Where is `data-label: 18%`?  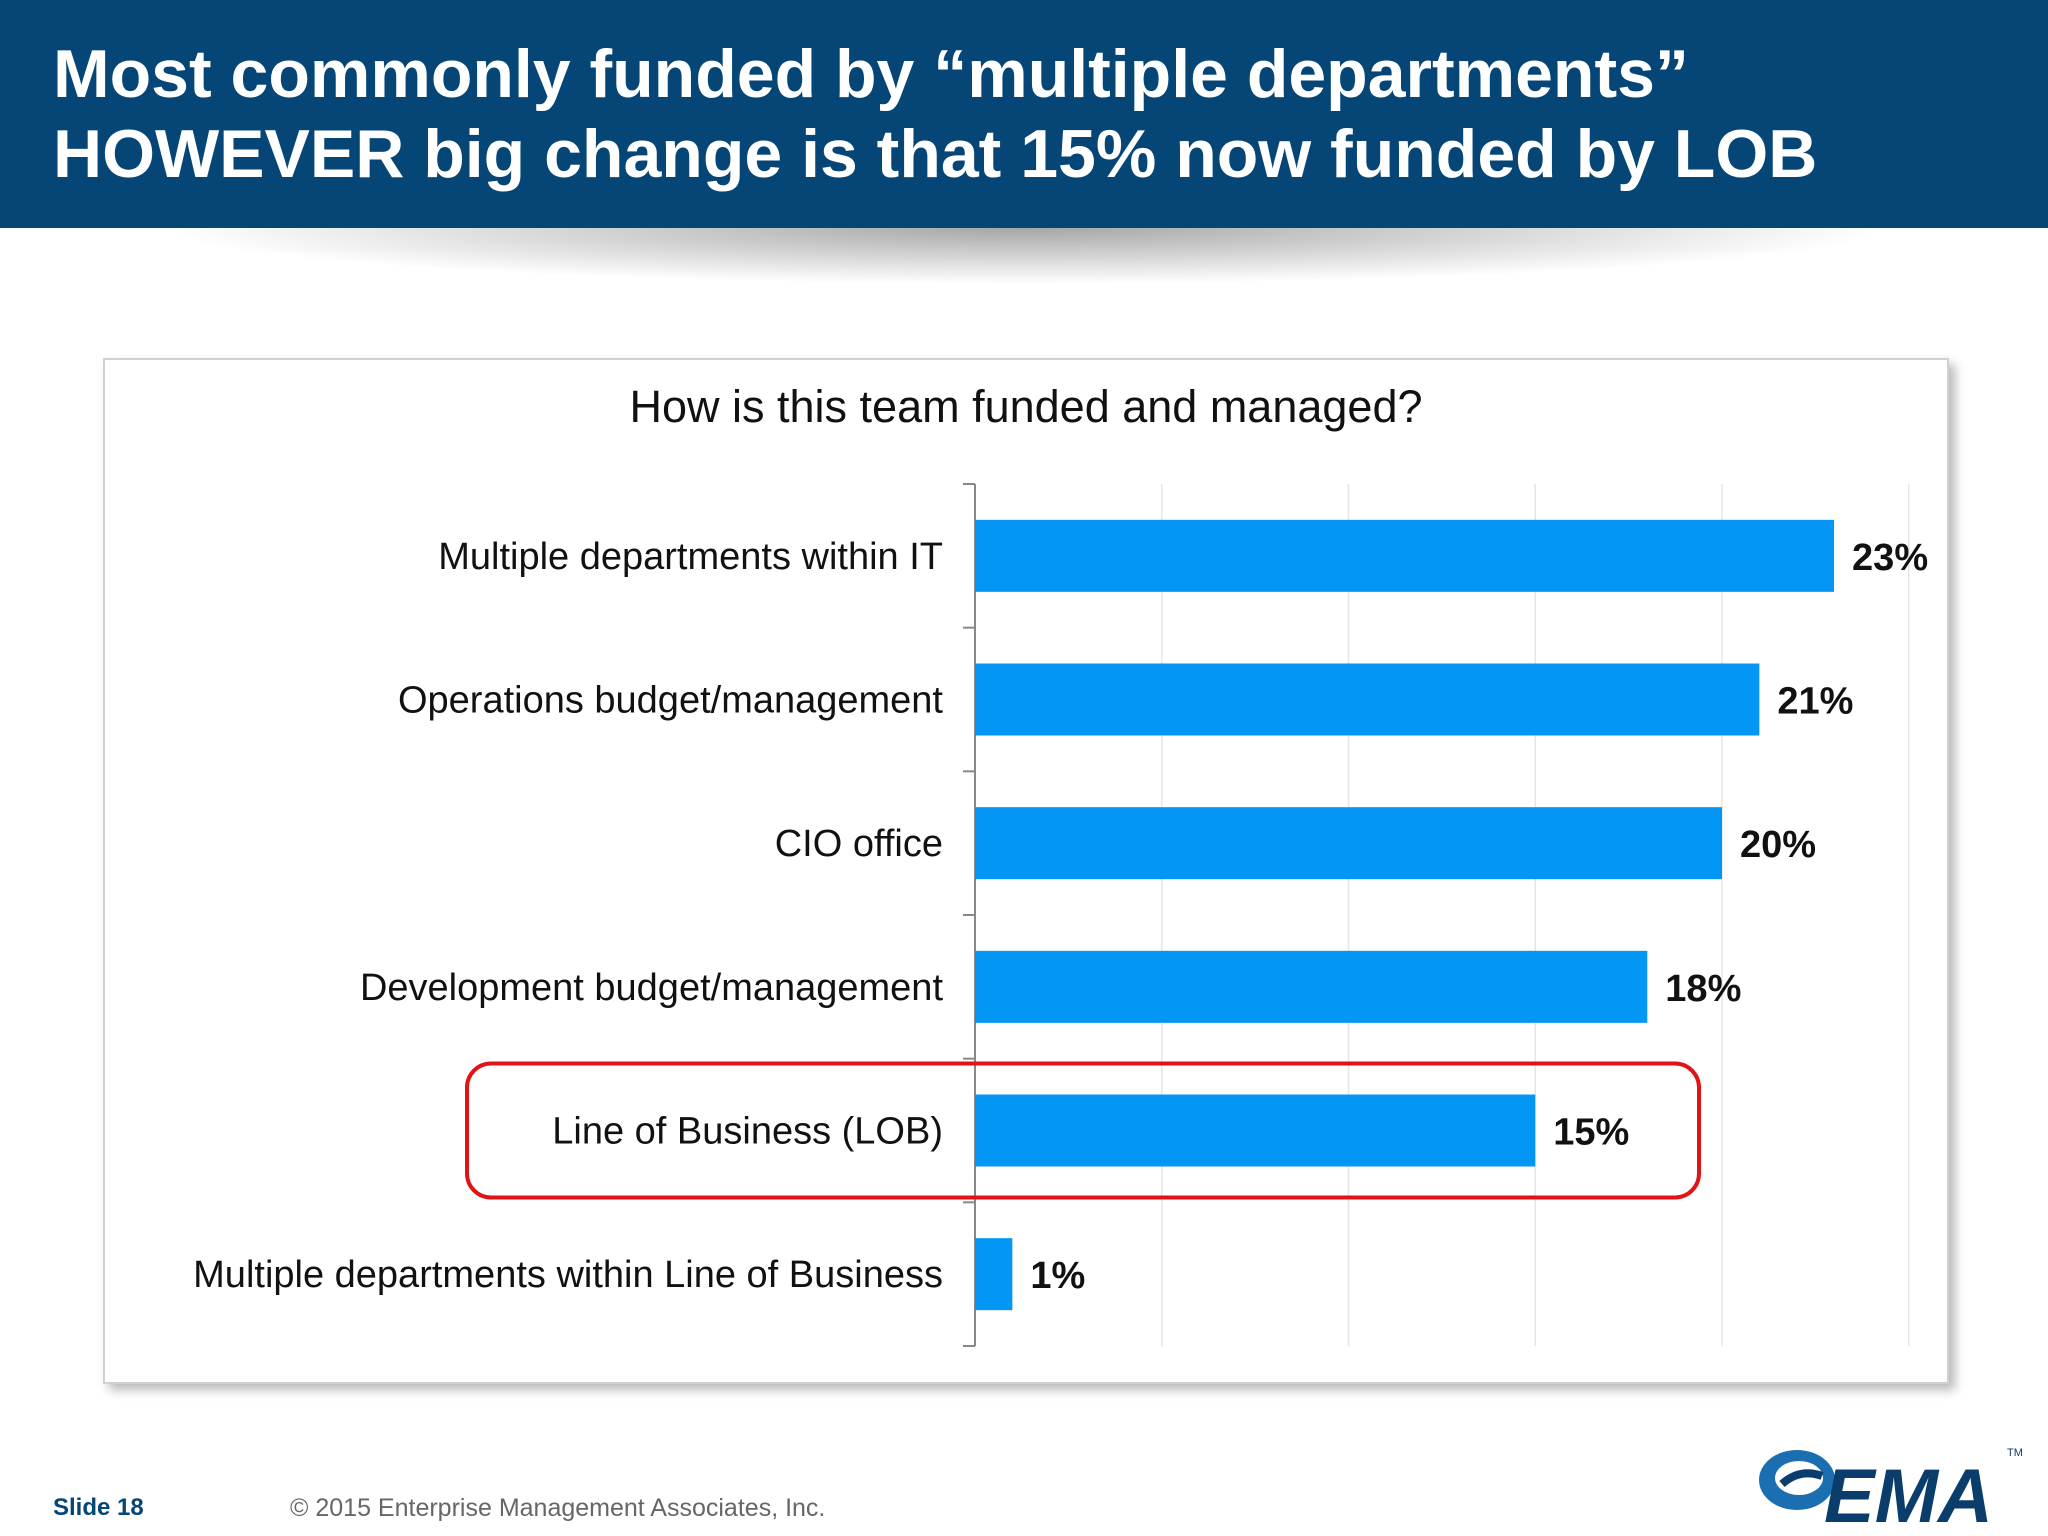
data-label: 18% is located at coordinates (1703, 989).